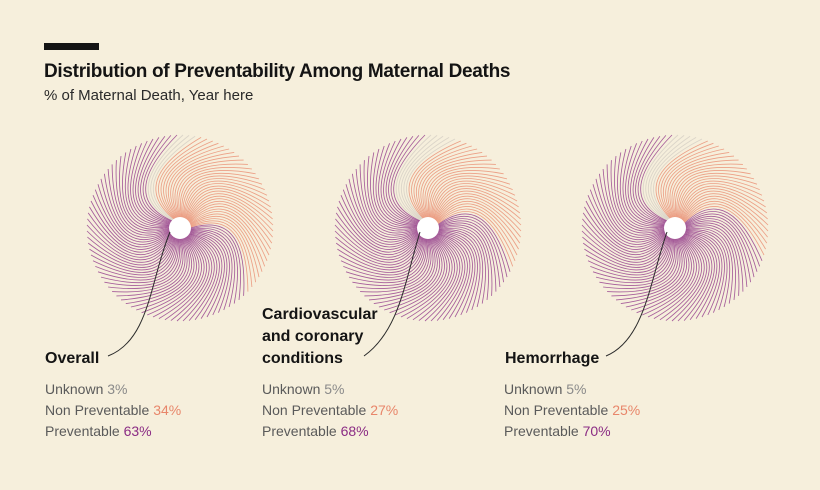 The height and width of the screenshot is (490, 820). What do you see at coordinates (299, 431) in the screenshot?
I see `legend-label: Preventable` at bounding box center [299, 431].